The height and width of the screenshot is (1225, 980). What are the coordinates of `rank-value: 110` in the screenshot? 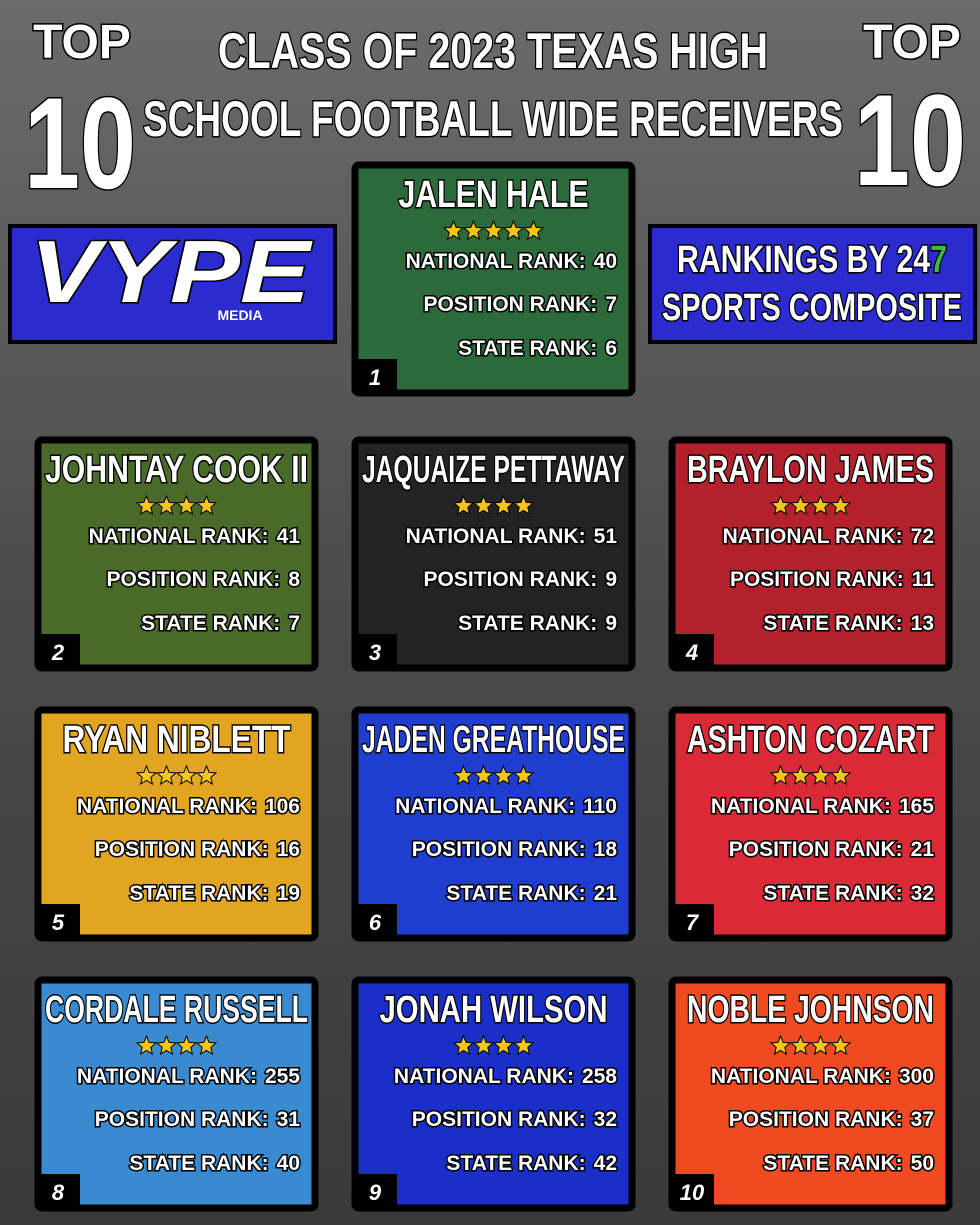 It's located at (600, 806).